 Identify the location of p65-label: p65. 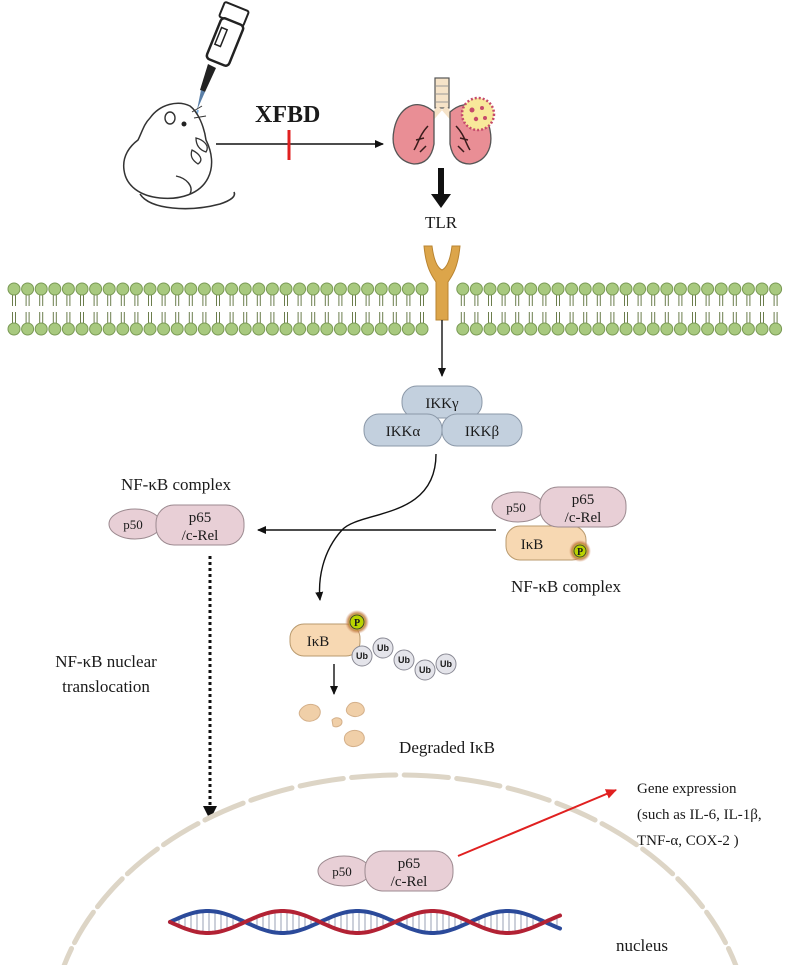
(200, 518).